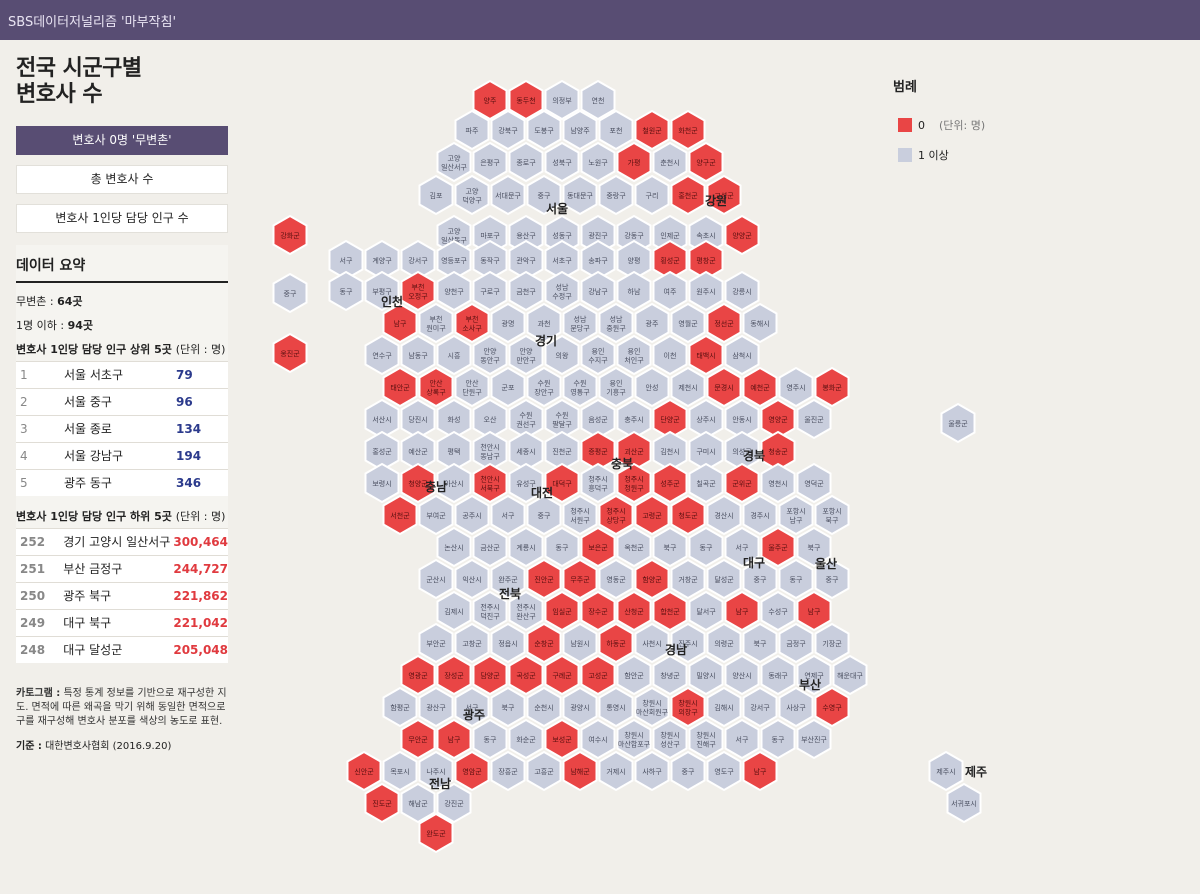  Describe the element at coordinates (652, 771) in the screenshot. I see `district-hex: 사하구` at that location.